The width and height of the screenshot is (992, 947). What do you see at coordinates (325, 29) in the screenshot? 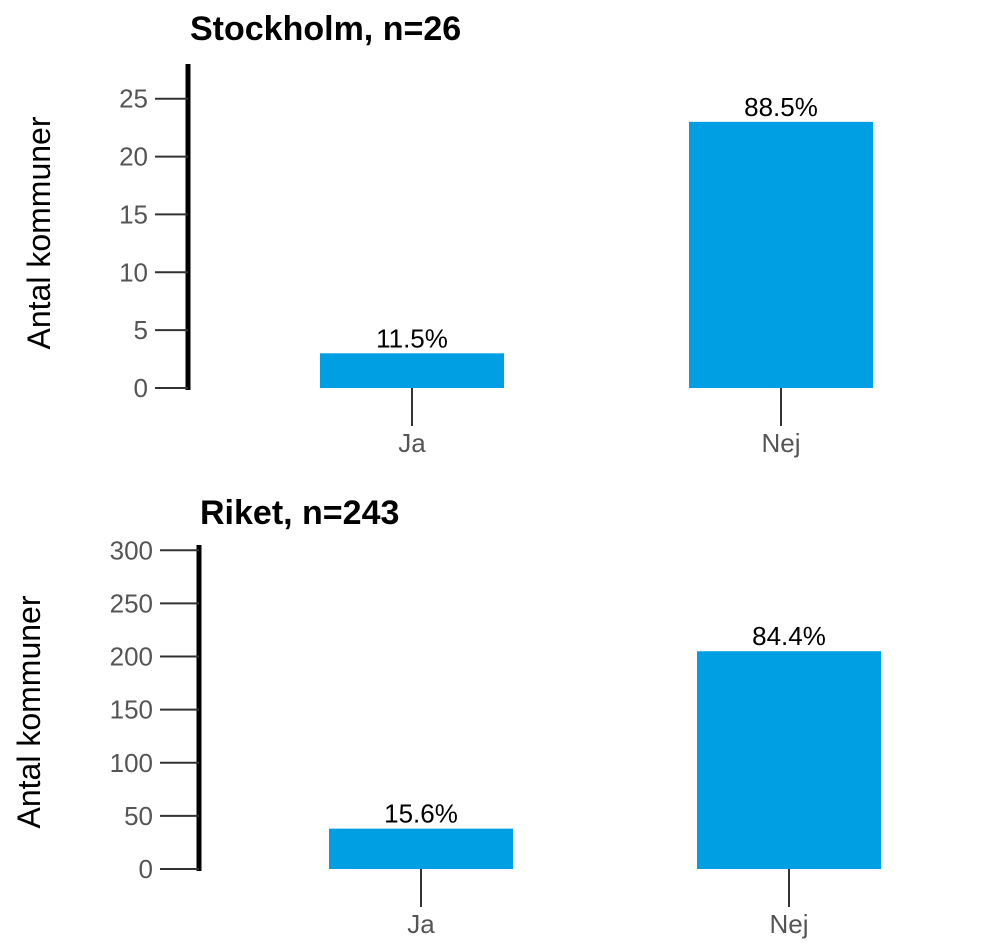
I see `chart-title: Stockholm, n=26` at bounding box center [325, 29].